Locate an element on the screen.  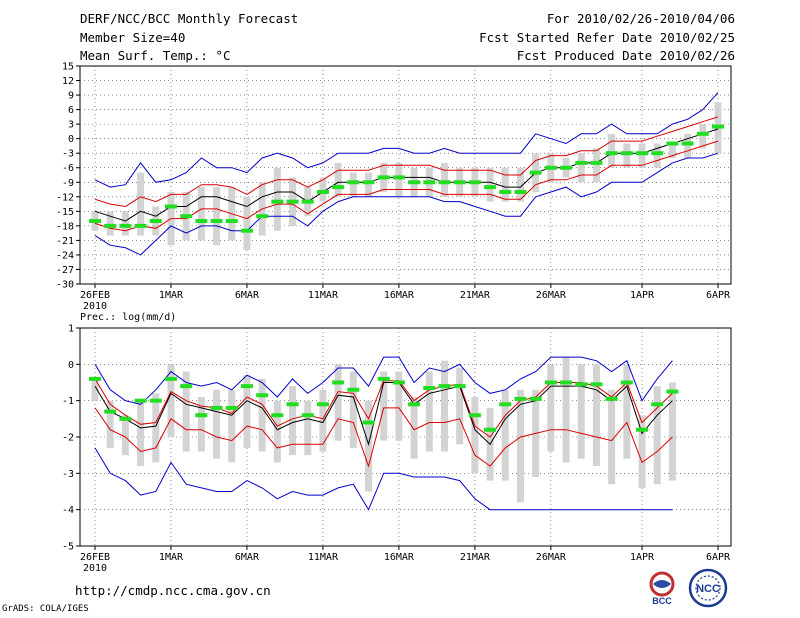
y-tick-label: -5 is located at coordinates (68, 547).